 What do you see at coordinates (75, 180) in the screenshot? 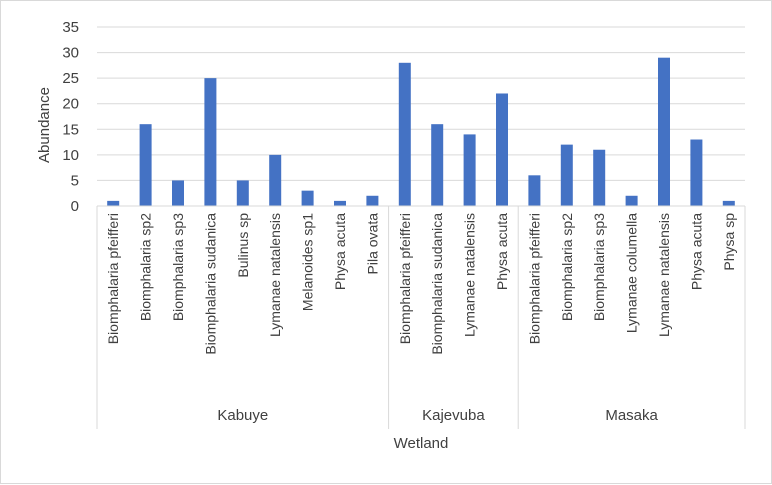
I see `y-tick-label: 5` at bounding box center [75, 180].